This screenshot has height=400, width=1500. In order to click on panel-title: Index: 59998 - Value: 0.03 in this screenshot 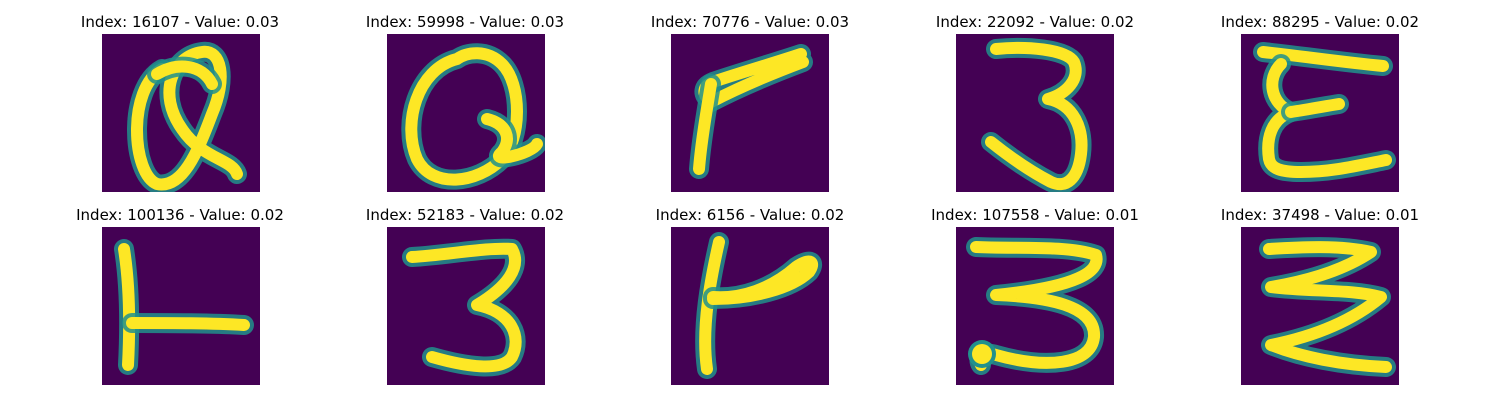, I will do `click(465, 22)`.